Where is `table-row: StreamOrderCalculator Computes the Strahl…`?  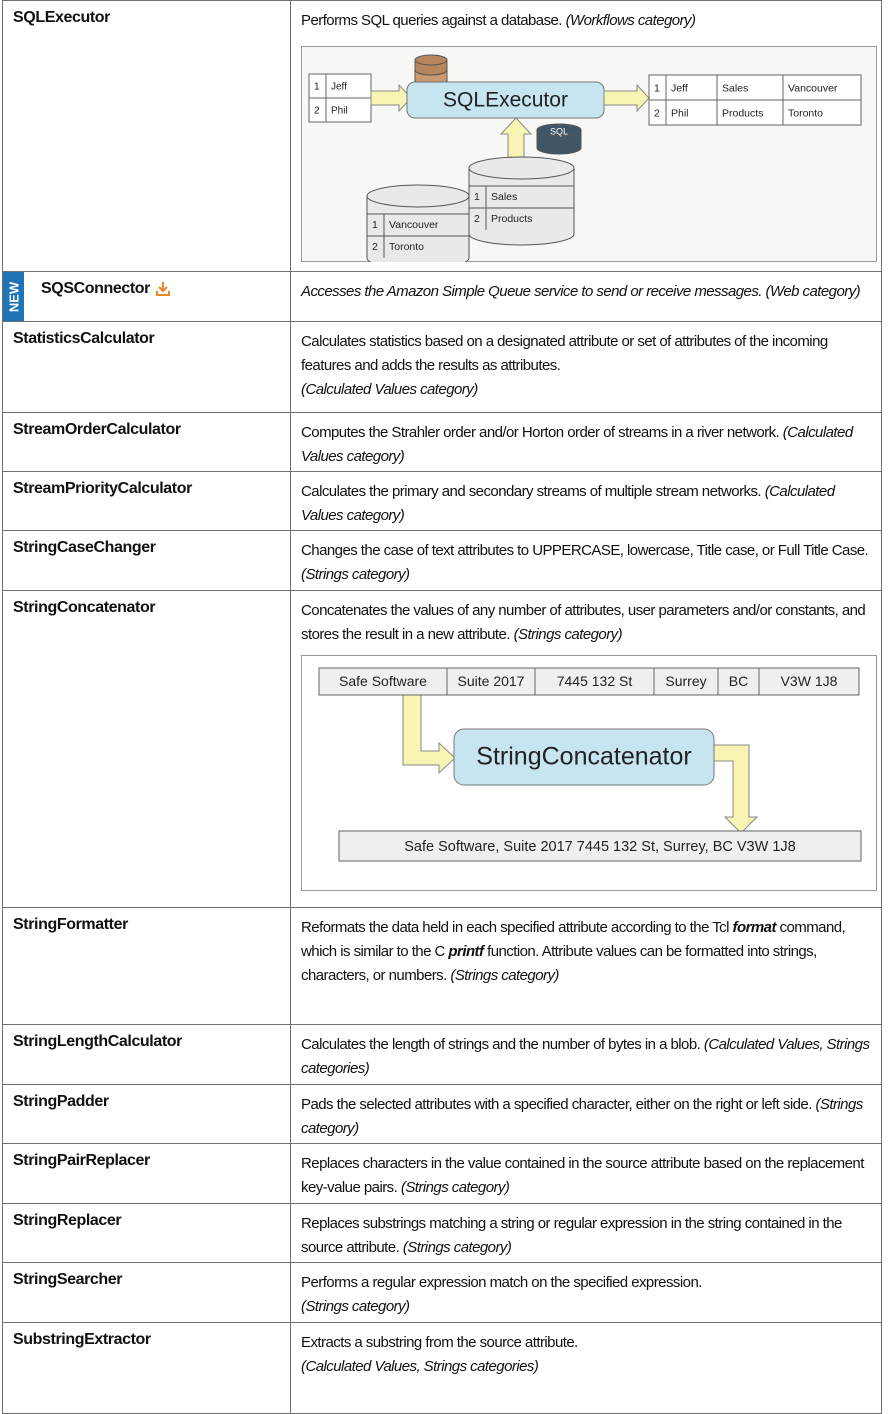 table-row: StreamOrderCalculator Computes the Strahl… is located at coordinates (442, 442).